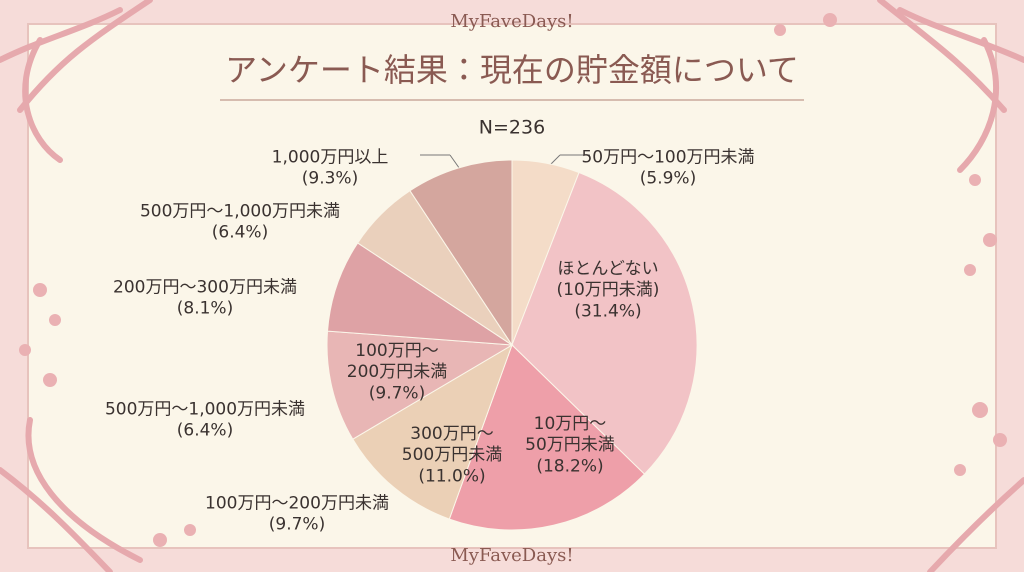 The height and width of the screenshot is (572, 1024). What do you see at coordinates (330, 179) in the screenshot?
I see `value-label: (9.3%)` at bounding box center [330, 179].